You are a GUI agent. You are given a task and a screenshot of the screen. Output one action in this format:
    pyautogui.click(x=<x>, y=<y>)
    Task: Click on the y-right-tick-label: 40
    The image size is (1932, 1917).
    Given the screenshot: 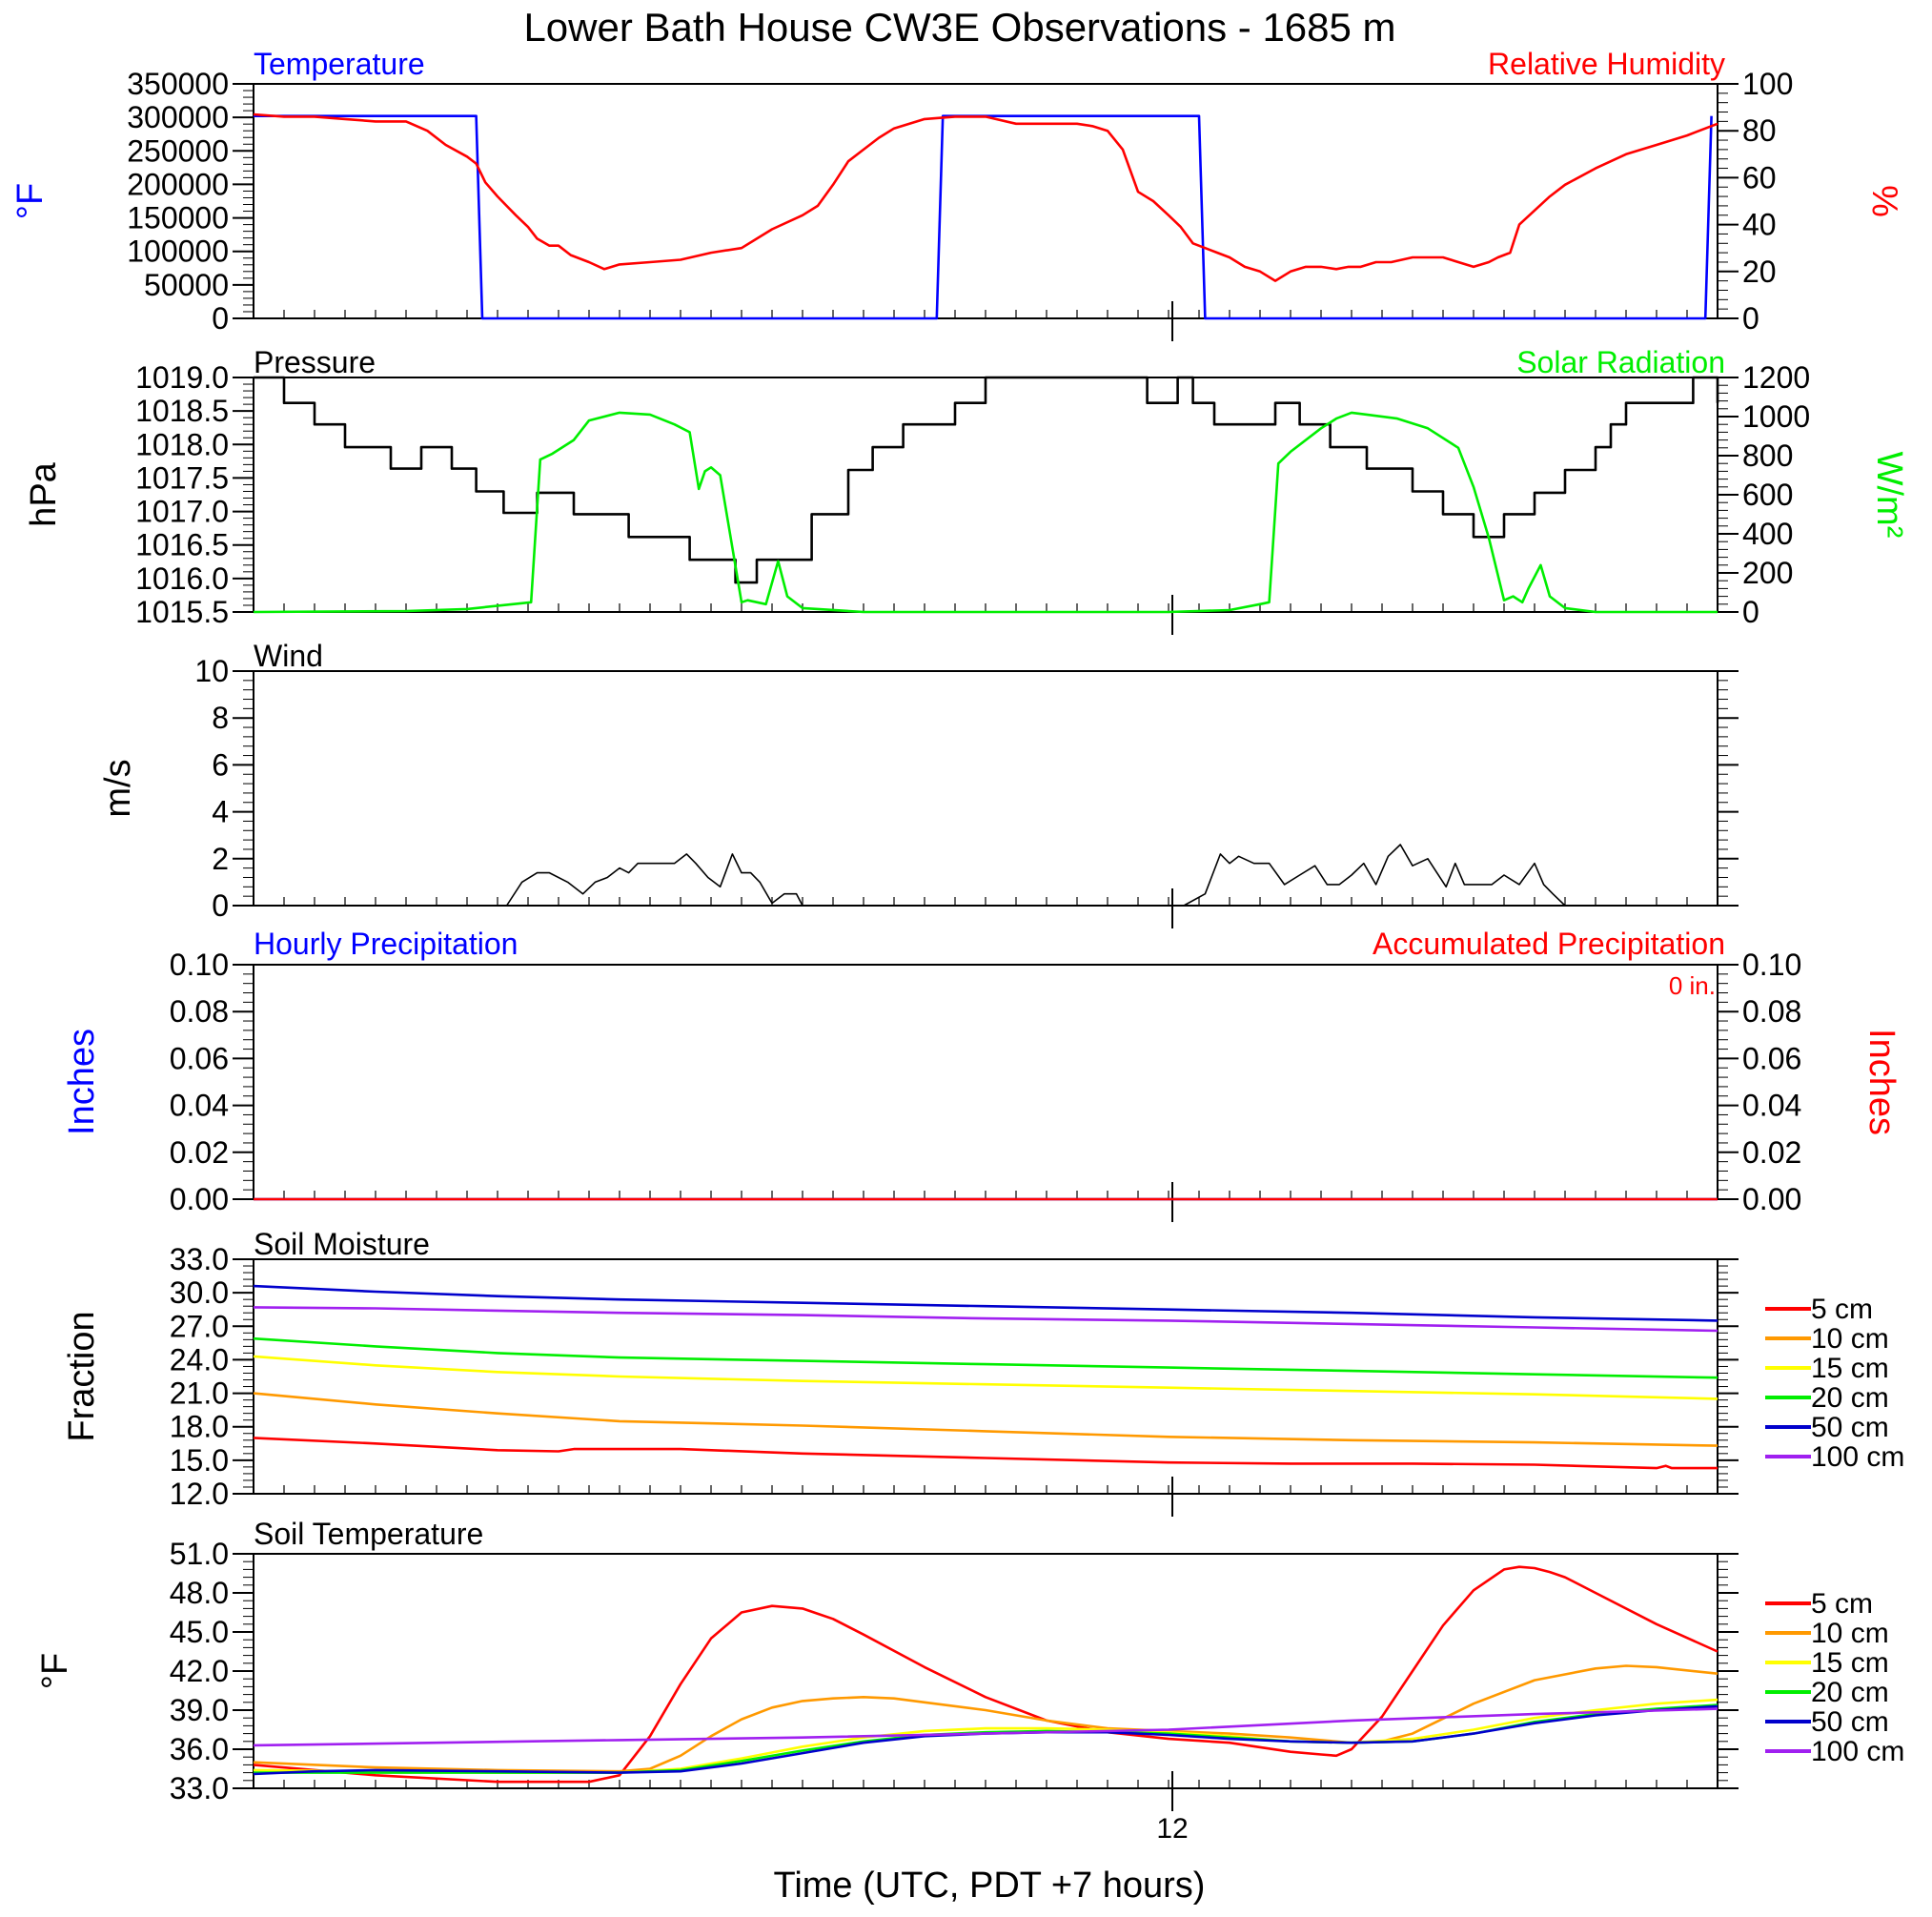 What is the action you would take?
    pyautogui.click(x=1759, y=225)
    